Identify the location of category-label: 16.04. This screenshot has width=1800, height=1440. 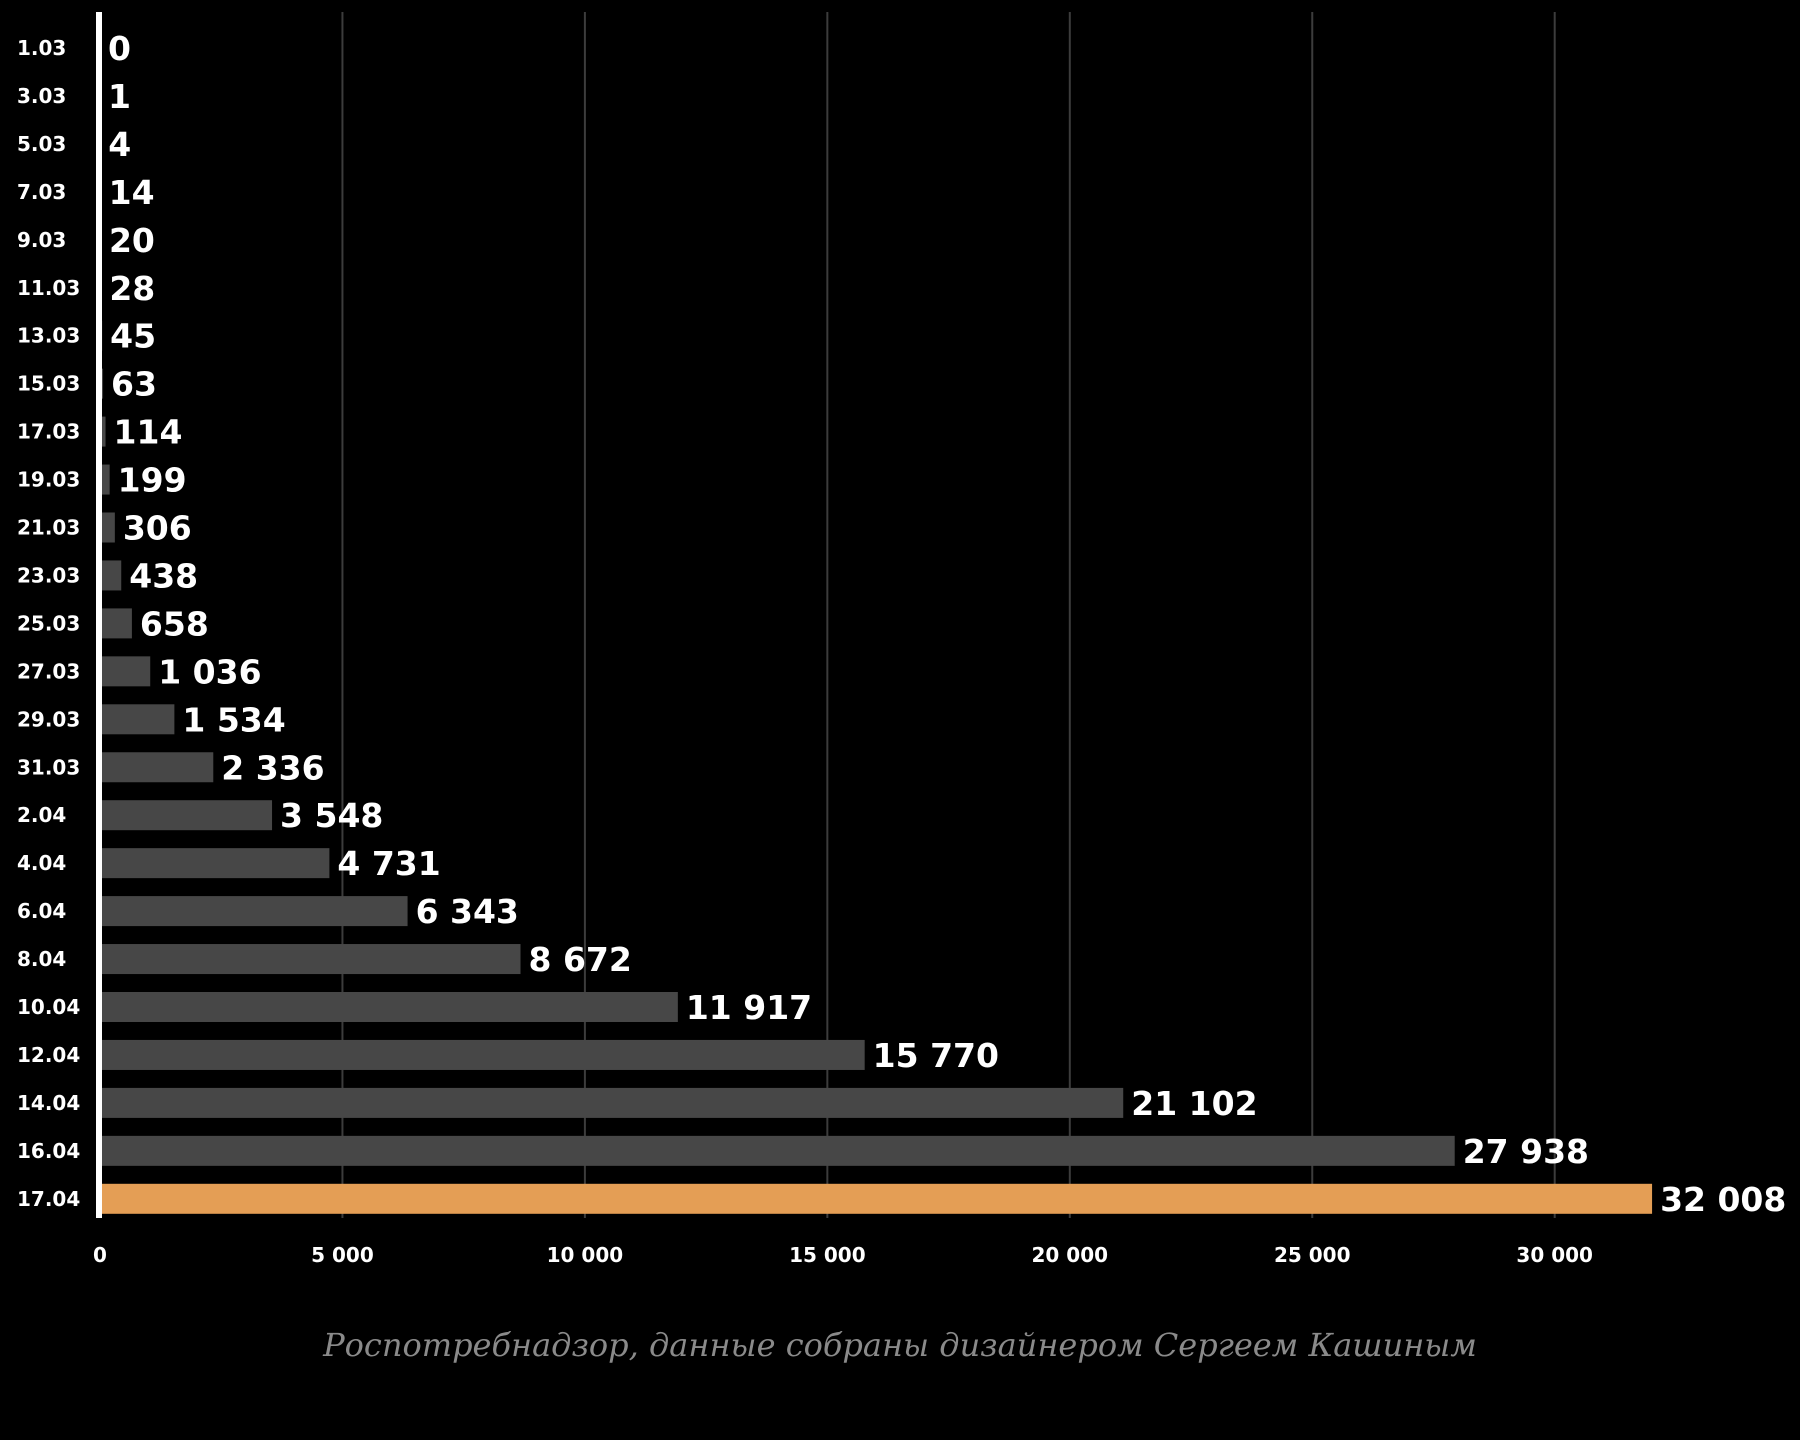
(48, 1151).